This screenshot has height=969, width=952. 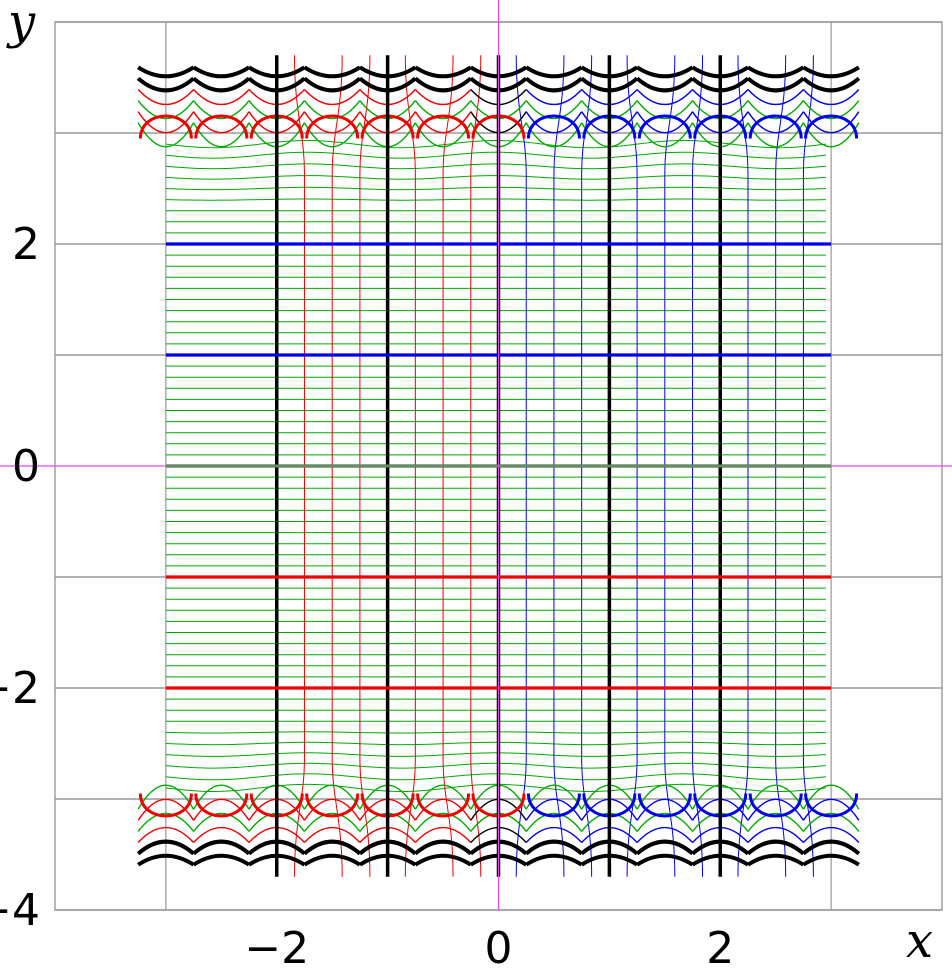 I want to click on x-axis-label: x, so click(x=919, y=941).